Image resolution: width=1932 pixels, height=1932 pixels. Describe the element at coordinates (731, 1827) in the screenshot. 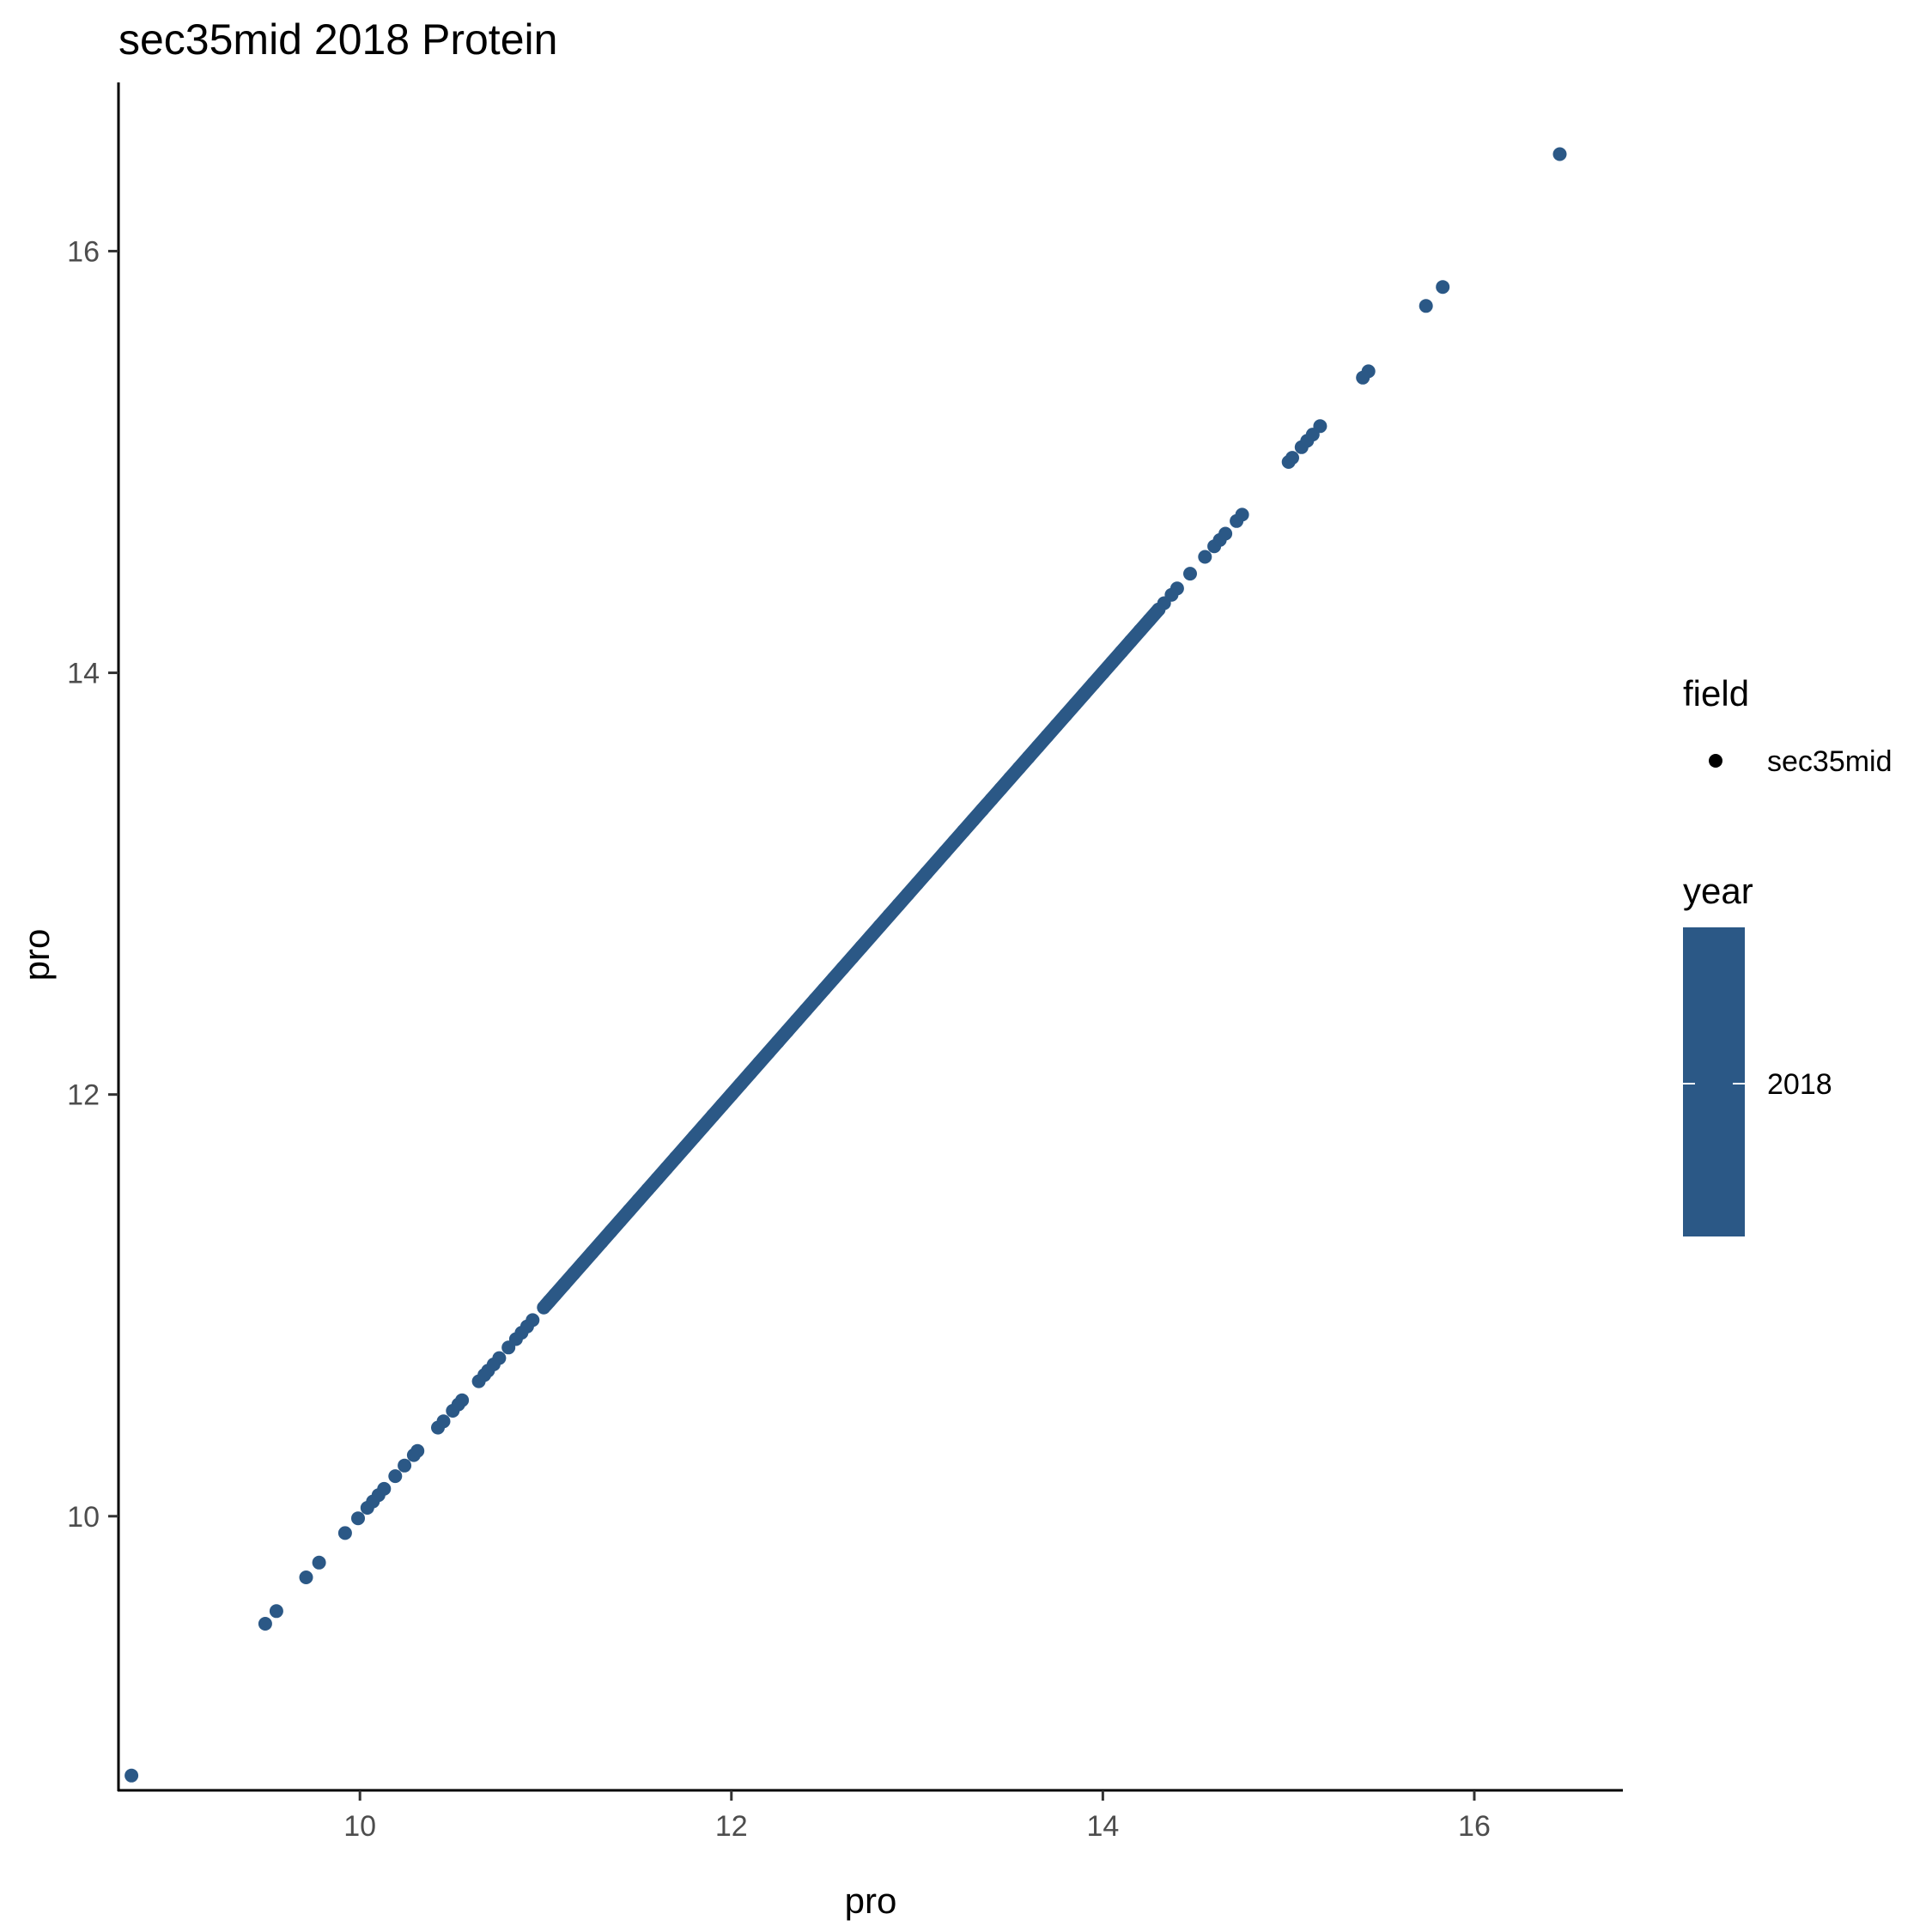

I see `x-tick-label: 12` at that location.